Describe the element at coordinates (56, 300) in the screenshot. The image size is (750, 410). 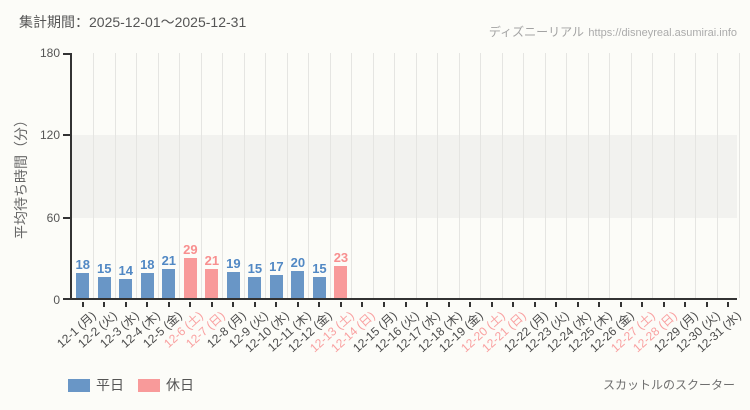
I see `y-axis-tick-label: 0` at that location.